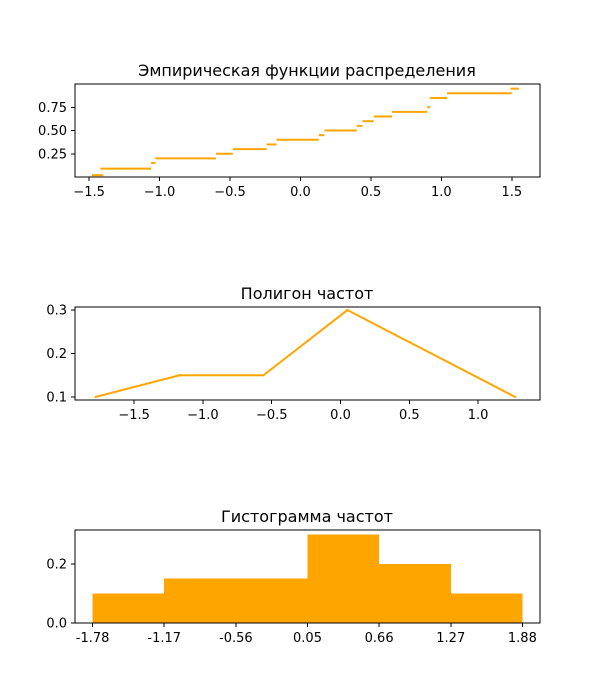  What do you see at coordinates (305, 132) in the screenshot?
I see `ecdf-marks` at bounding box center [305, 132].